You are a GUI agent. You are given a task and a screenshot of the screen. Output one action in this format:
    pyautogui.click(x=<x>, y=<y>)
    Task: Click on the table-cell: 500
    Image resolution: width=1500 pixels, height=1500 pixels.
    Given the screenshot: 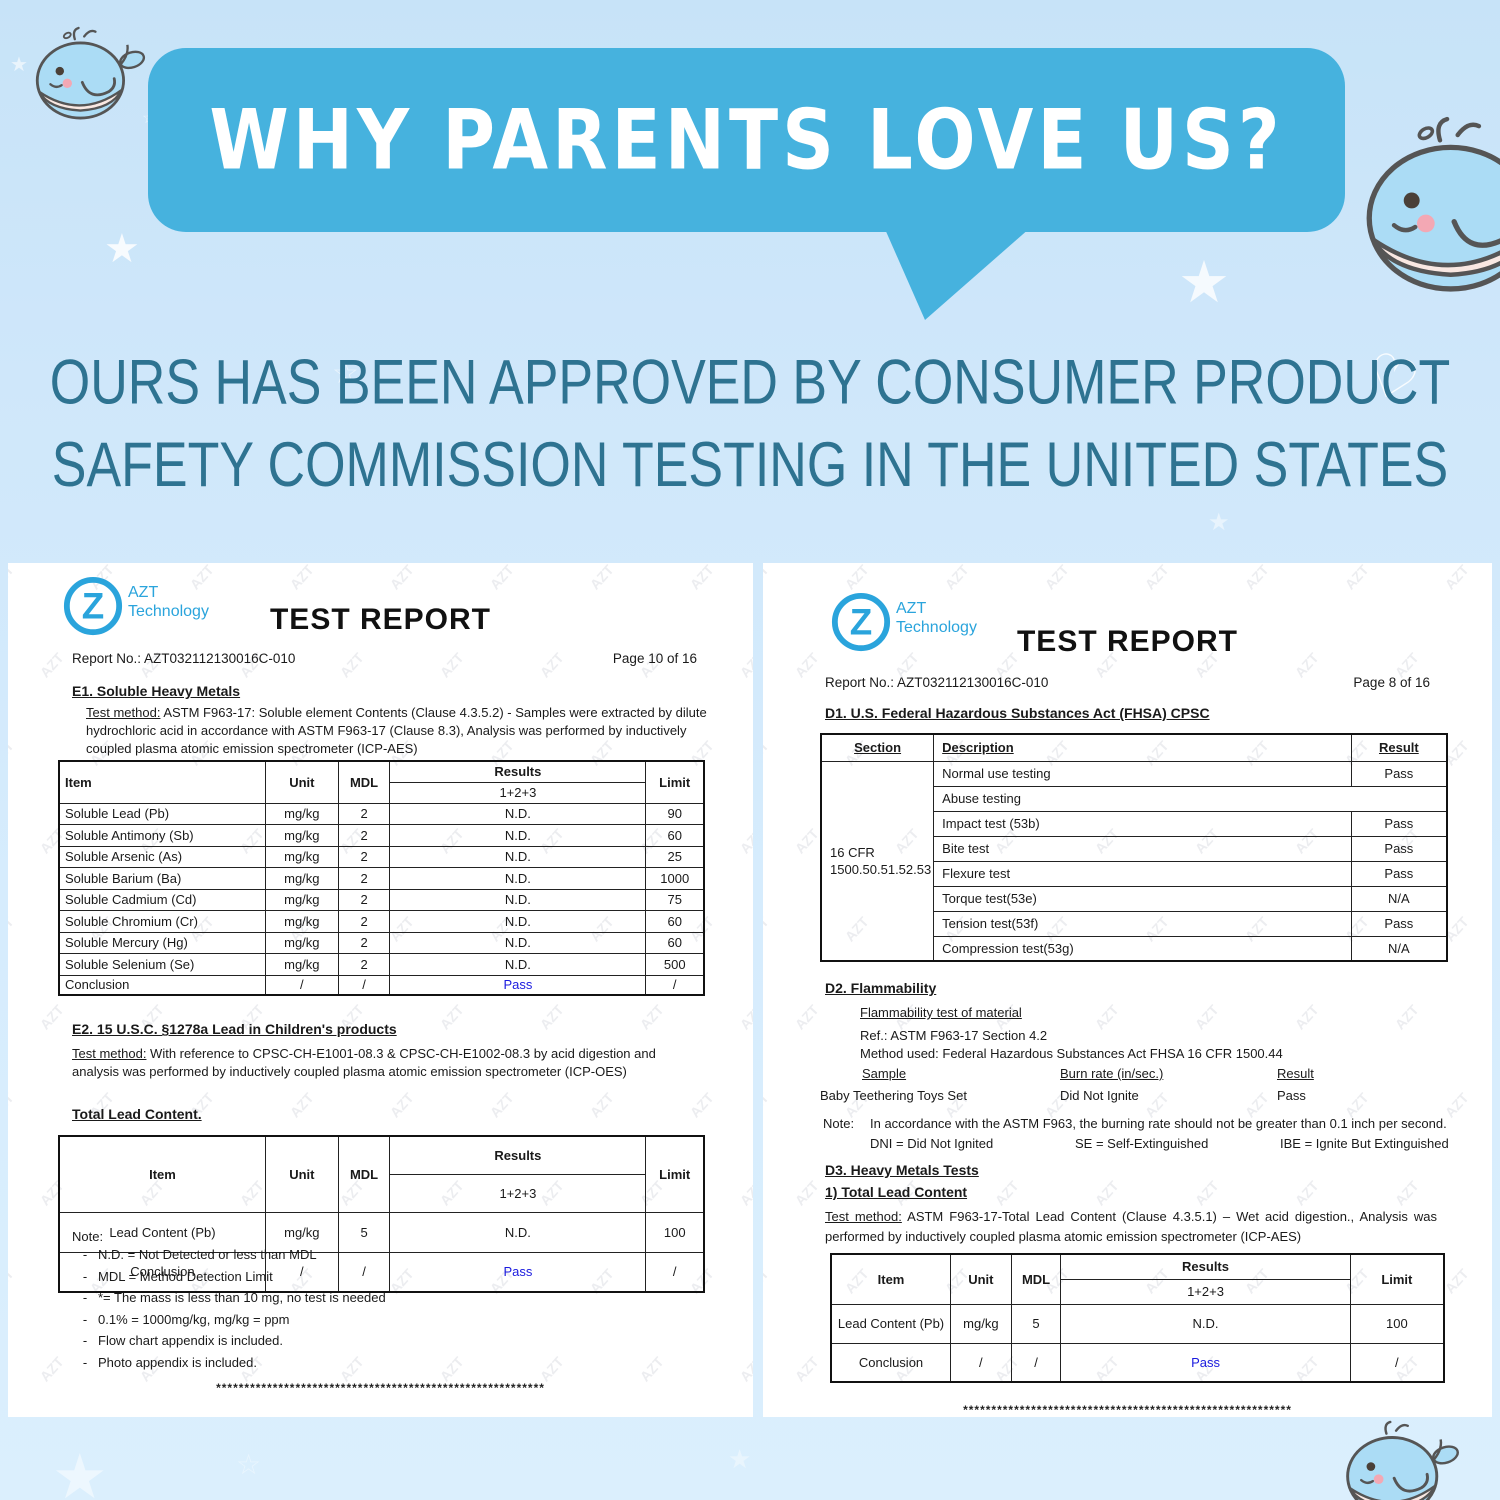 What is the action you would take?
    pyautogui.click(x=675, y=964)
    